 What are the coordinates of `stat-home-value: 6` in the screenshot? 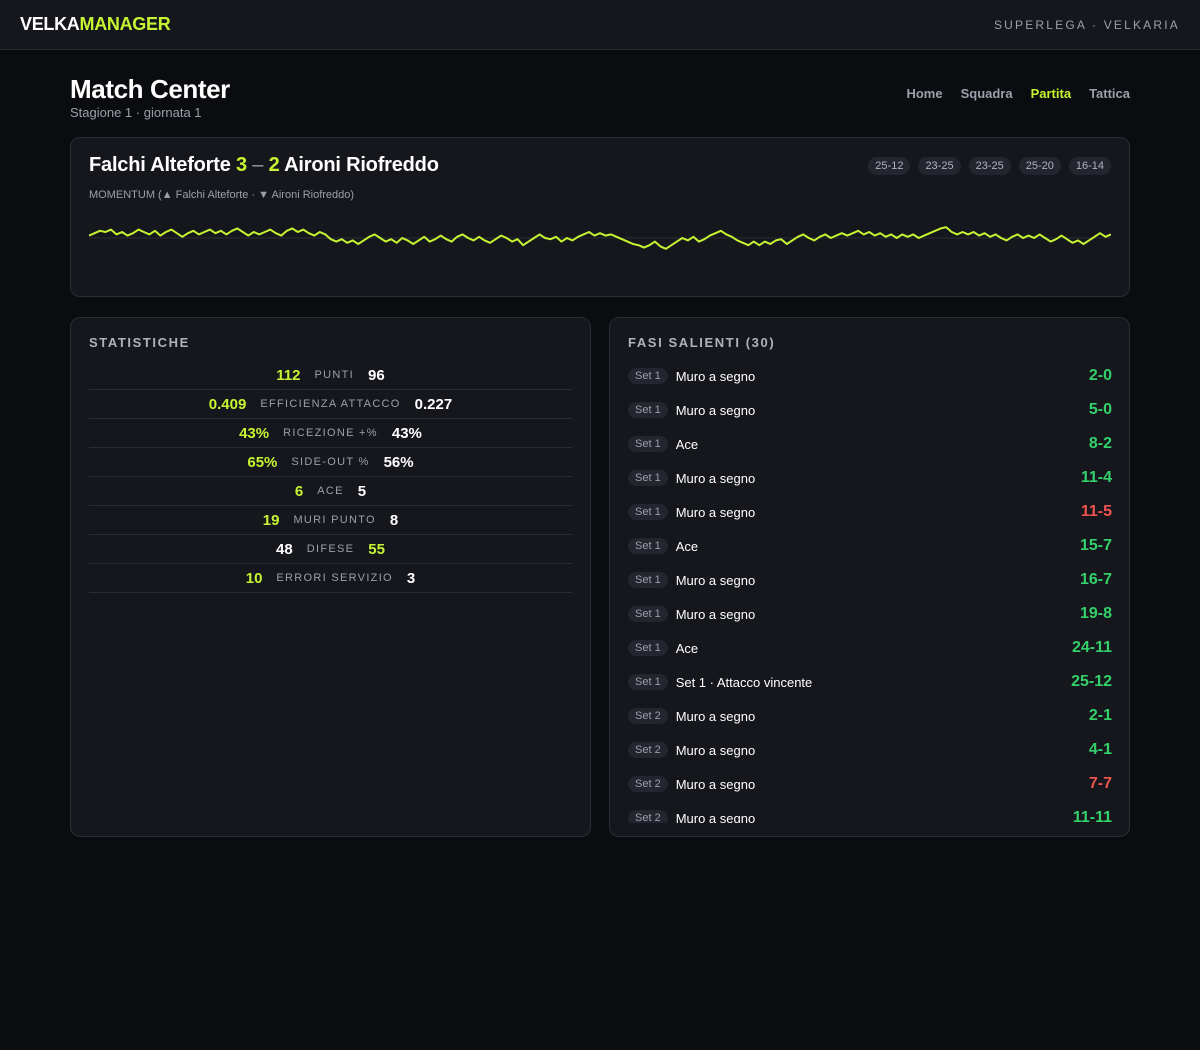 It's located at (299, 491).